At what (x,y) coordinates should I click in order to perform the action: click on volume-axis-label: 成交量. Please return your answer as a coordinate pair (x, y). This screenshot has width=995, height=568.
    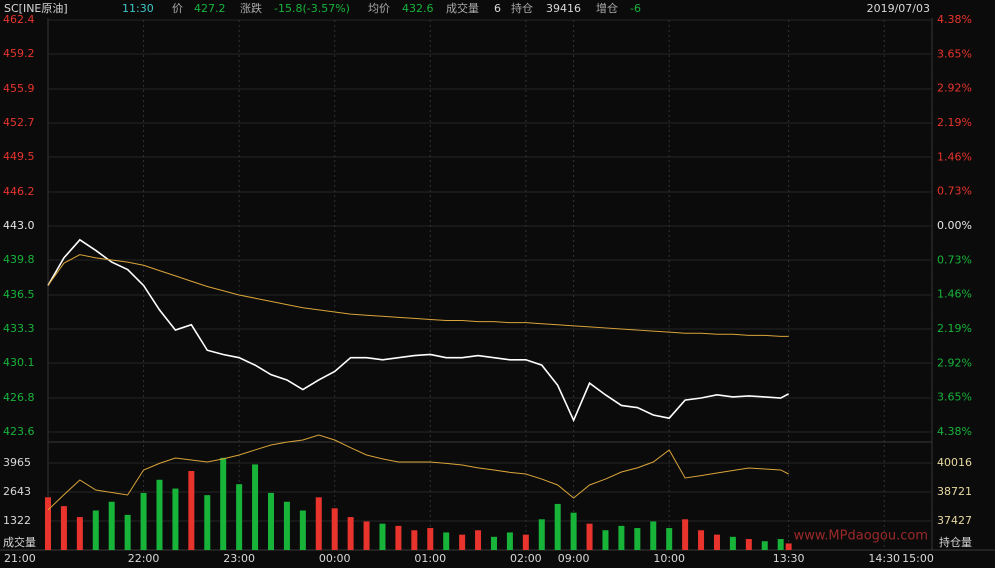
    Looking at the image, I should click on (19, 542).